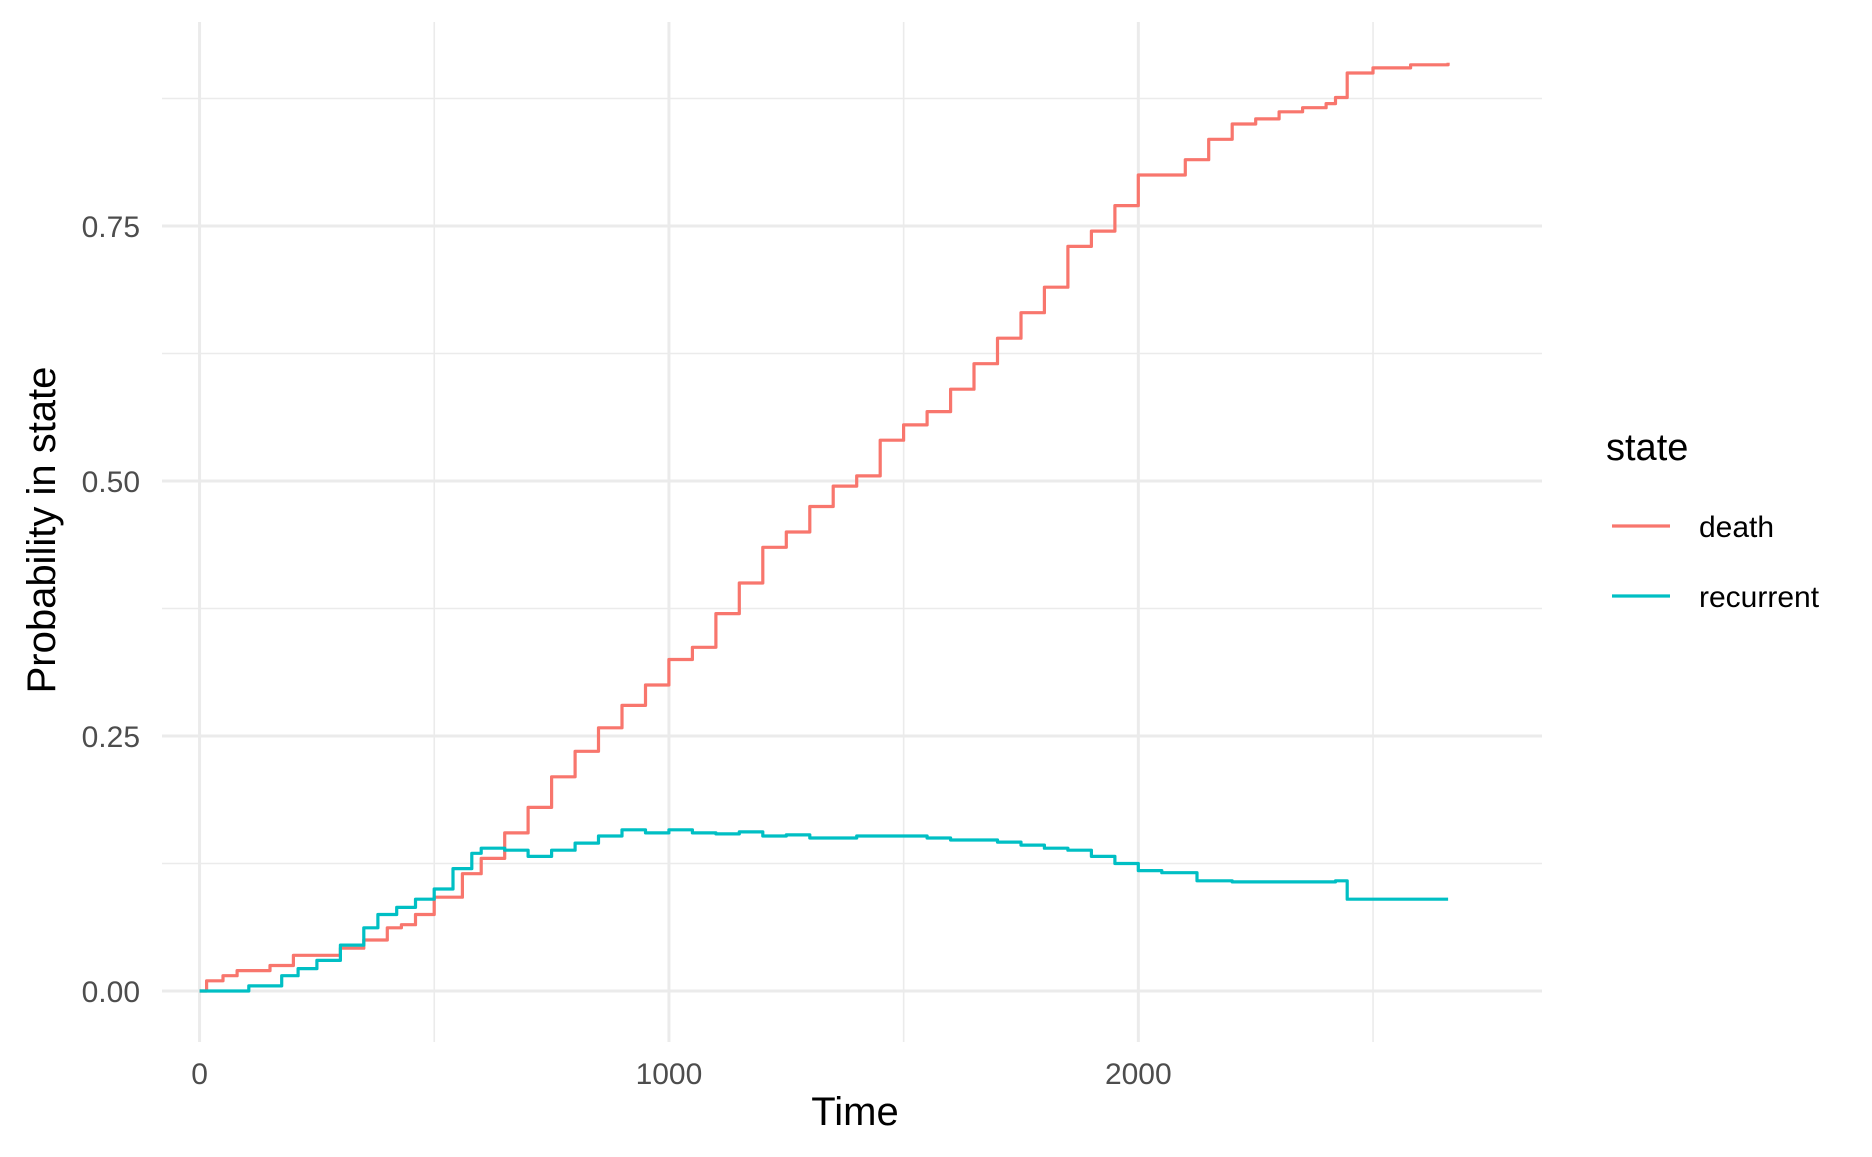 The image size is (1872, 1157). What do you see at coordinates (669, 1074) in the screenshot?
I see `x-tick-label: 1000` at bounding box center [669, 1074].